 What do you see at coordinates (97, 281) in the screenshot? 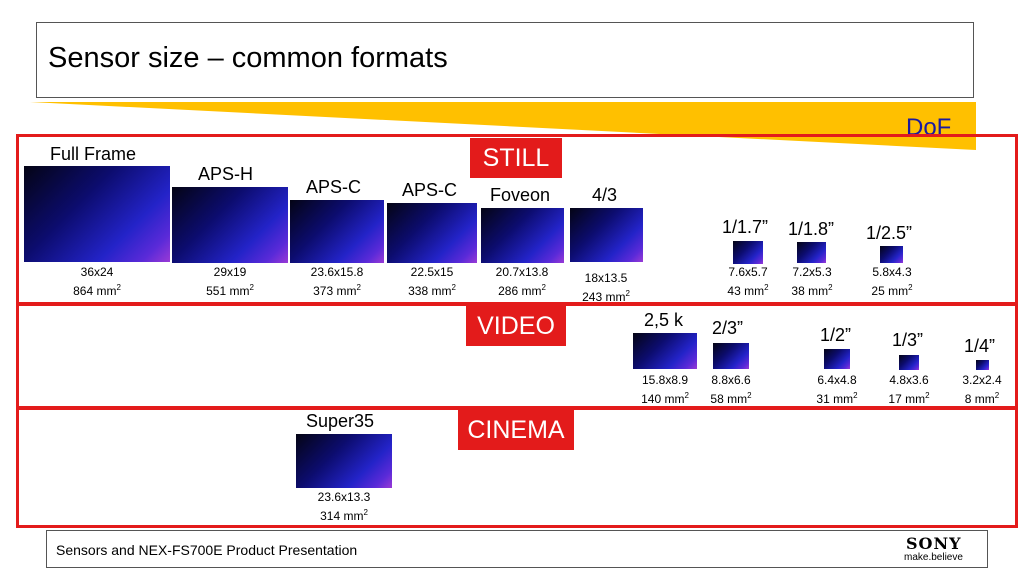
I see `sensor-spec: 36x24 864 mm2` at bounding box center [97, 281].